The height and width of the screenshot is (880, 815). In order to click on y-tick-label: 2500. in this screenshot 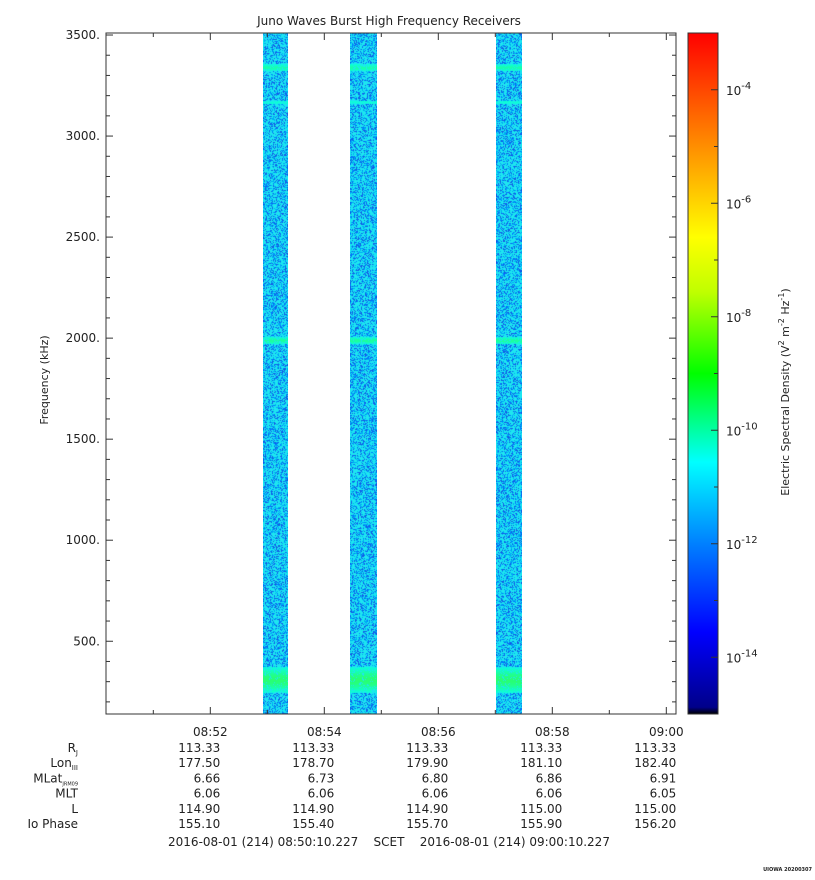, I will do `click(83, 237)`.